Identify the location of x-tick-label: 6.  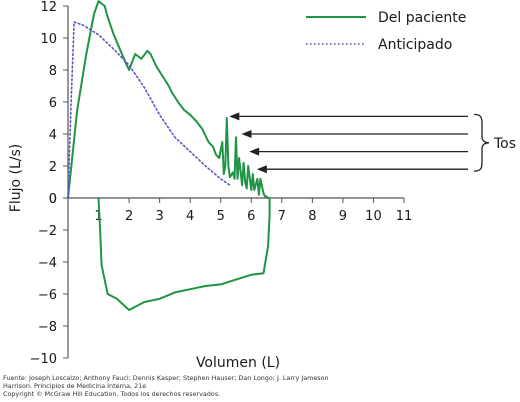
(251, 216).